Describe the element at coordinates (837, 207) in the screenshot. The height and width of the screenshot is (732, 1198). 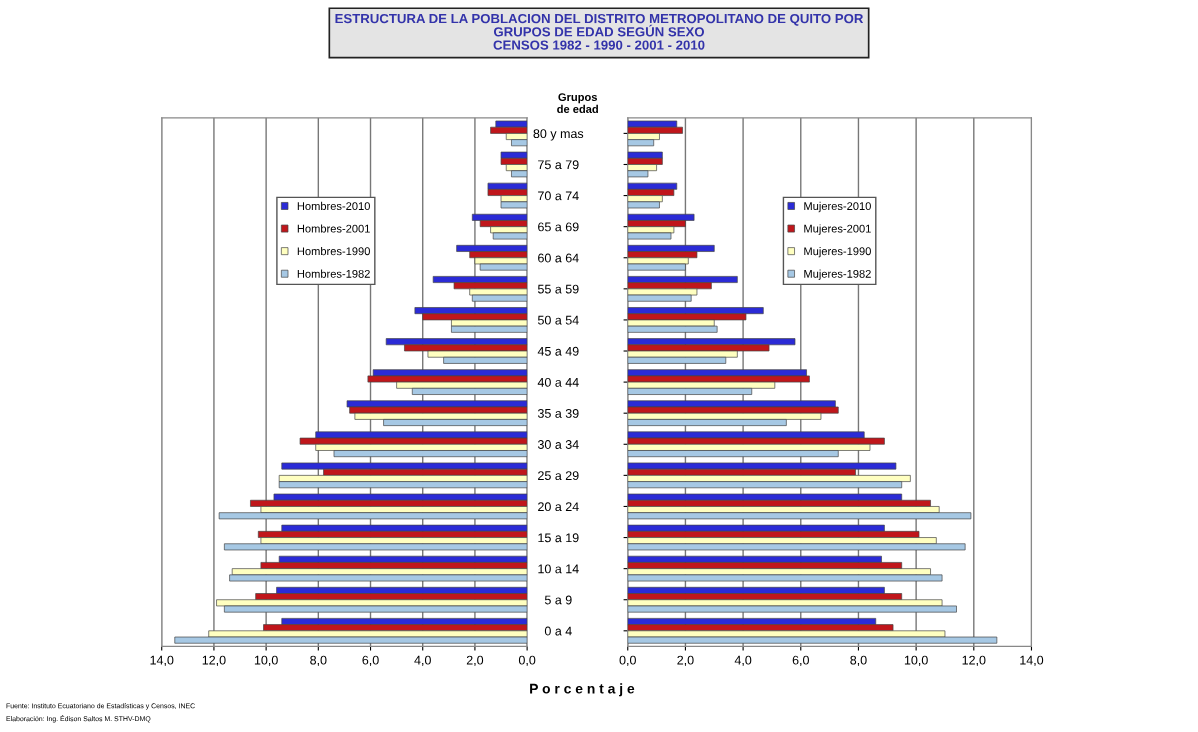
I see `legend-label: Mujeres-2010` at that location.